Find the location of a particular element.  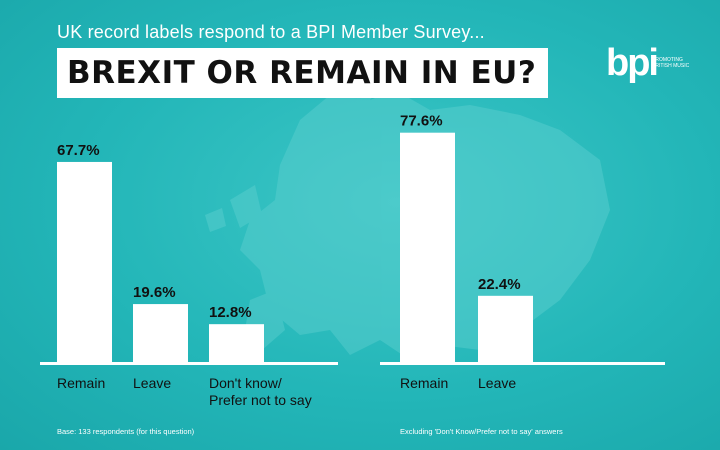

logo-tagline: PROMOTING BRITISH MUSIC is located at coordinates (671, 63).